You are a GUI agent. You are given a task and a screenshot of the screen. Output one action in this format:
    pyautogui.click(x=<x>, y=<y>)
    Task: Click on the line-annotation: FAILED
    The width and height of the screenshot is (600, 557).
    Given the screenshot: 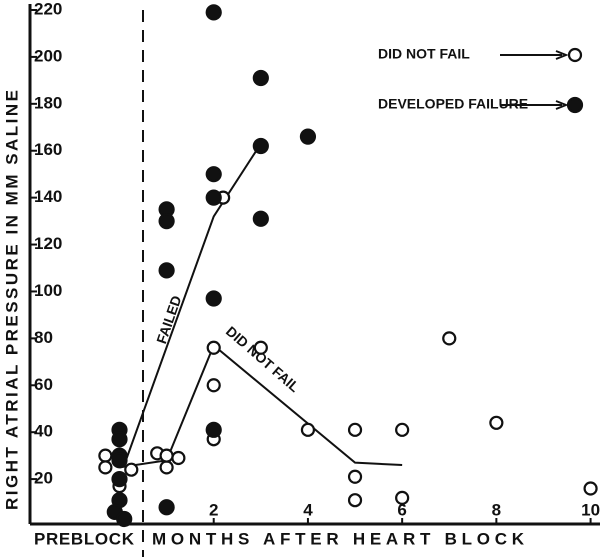 What is the action you would take?
    pyautogui.click(x=168, y=319)
    